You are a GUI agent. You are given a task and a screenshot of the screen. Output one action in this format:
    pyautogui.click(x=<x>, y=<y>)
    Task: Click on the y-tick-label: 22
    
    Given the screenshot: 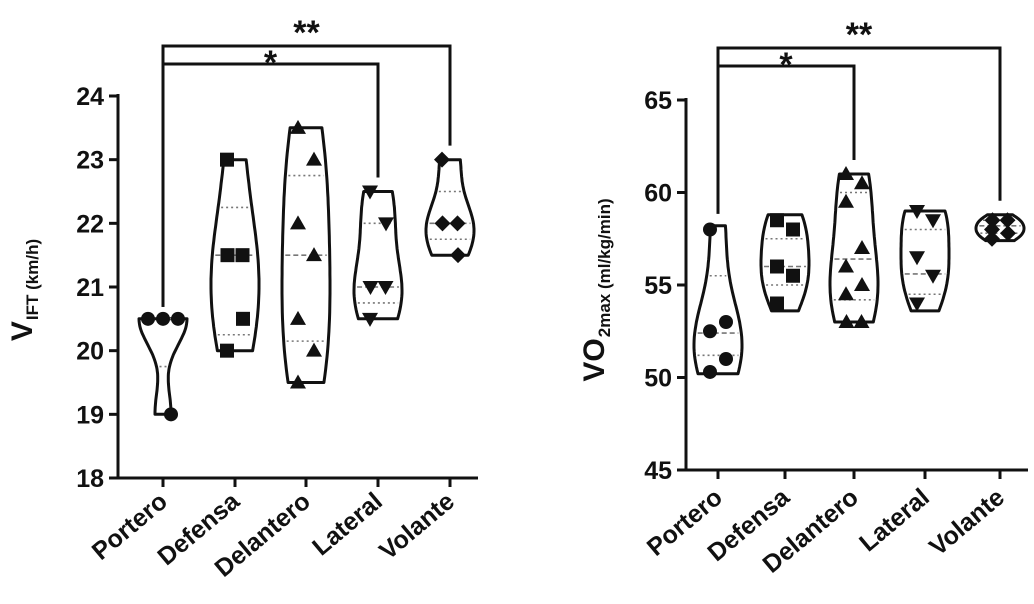 What is the action you would take?
    pyautogui.click(x=90, y=224)
    